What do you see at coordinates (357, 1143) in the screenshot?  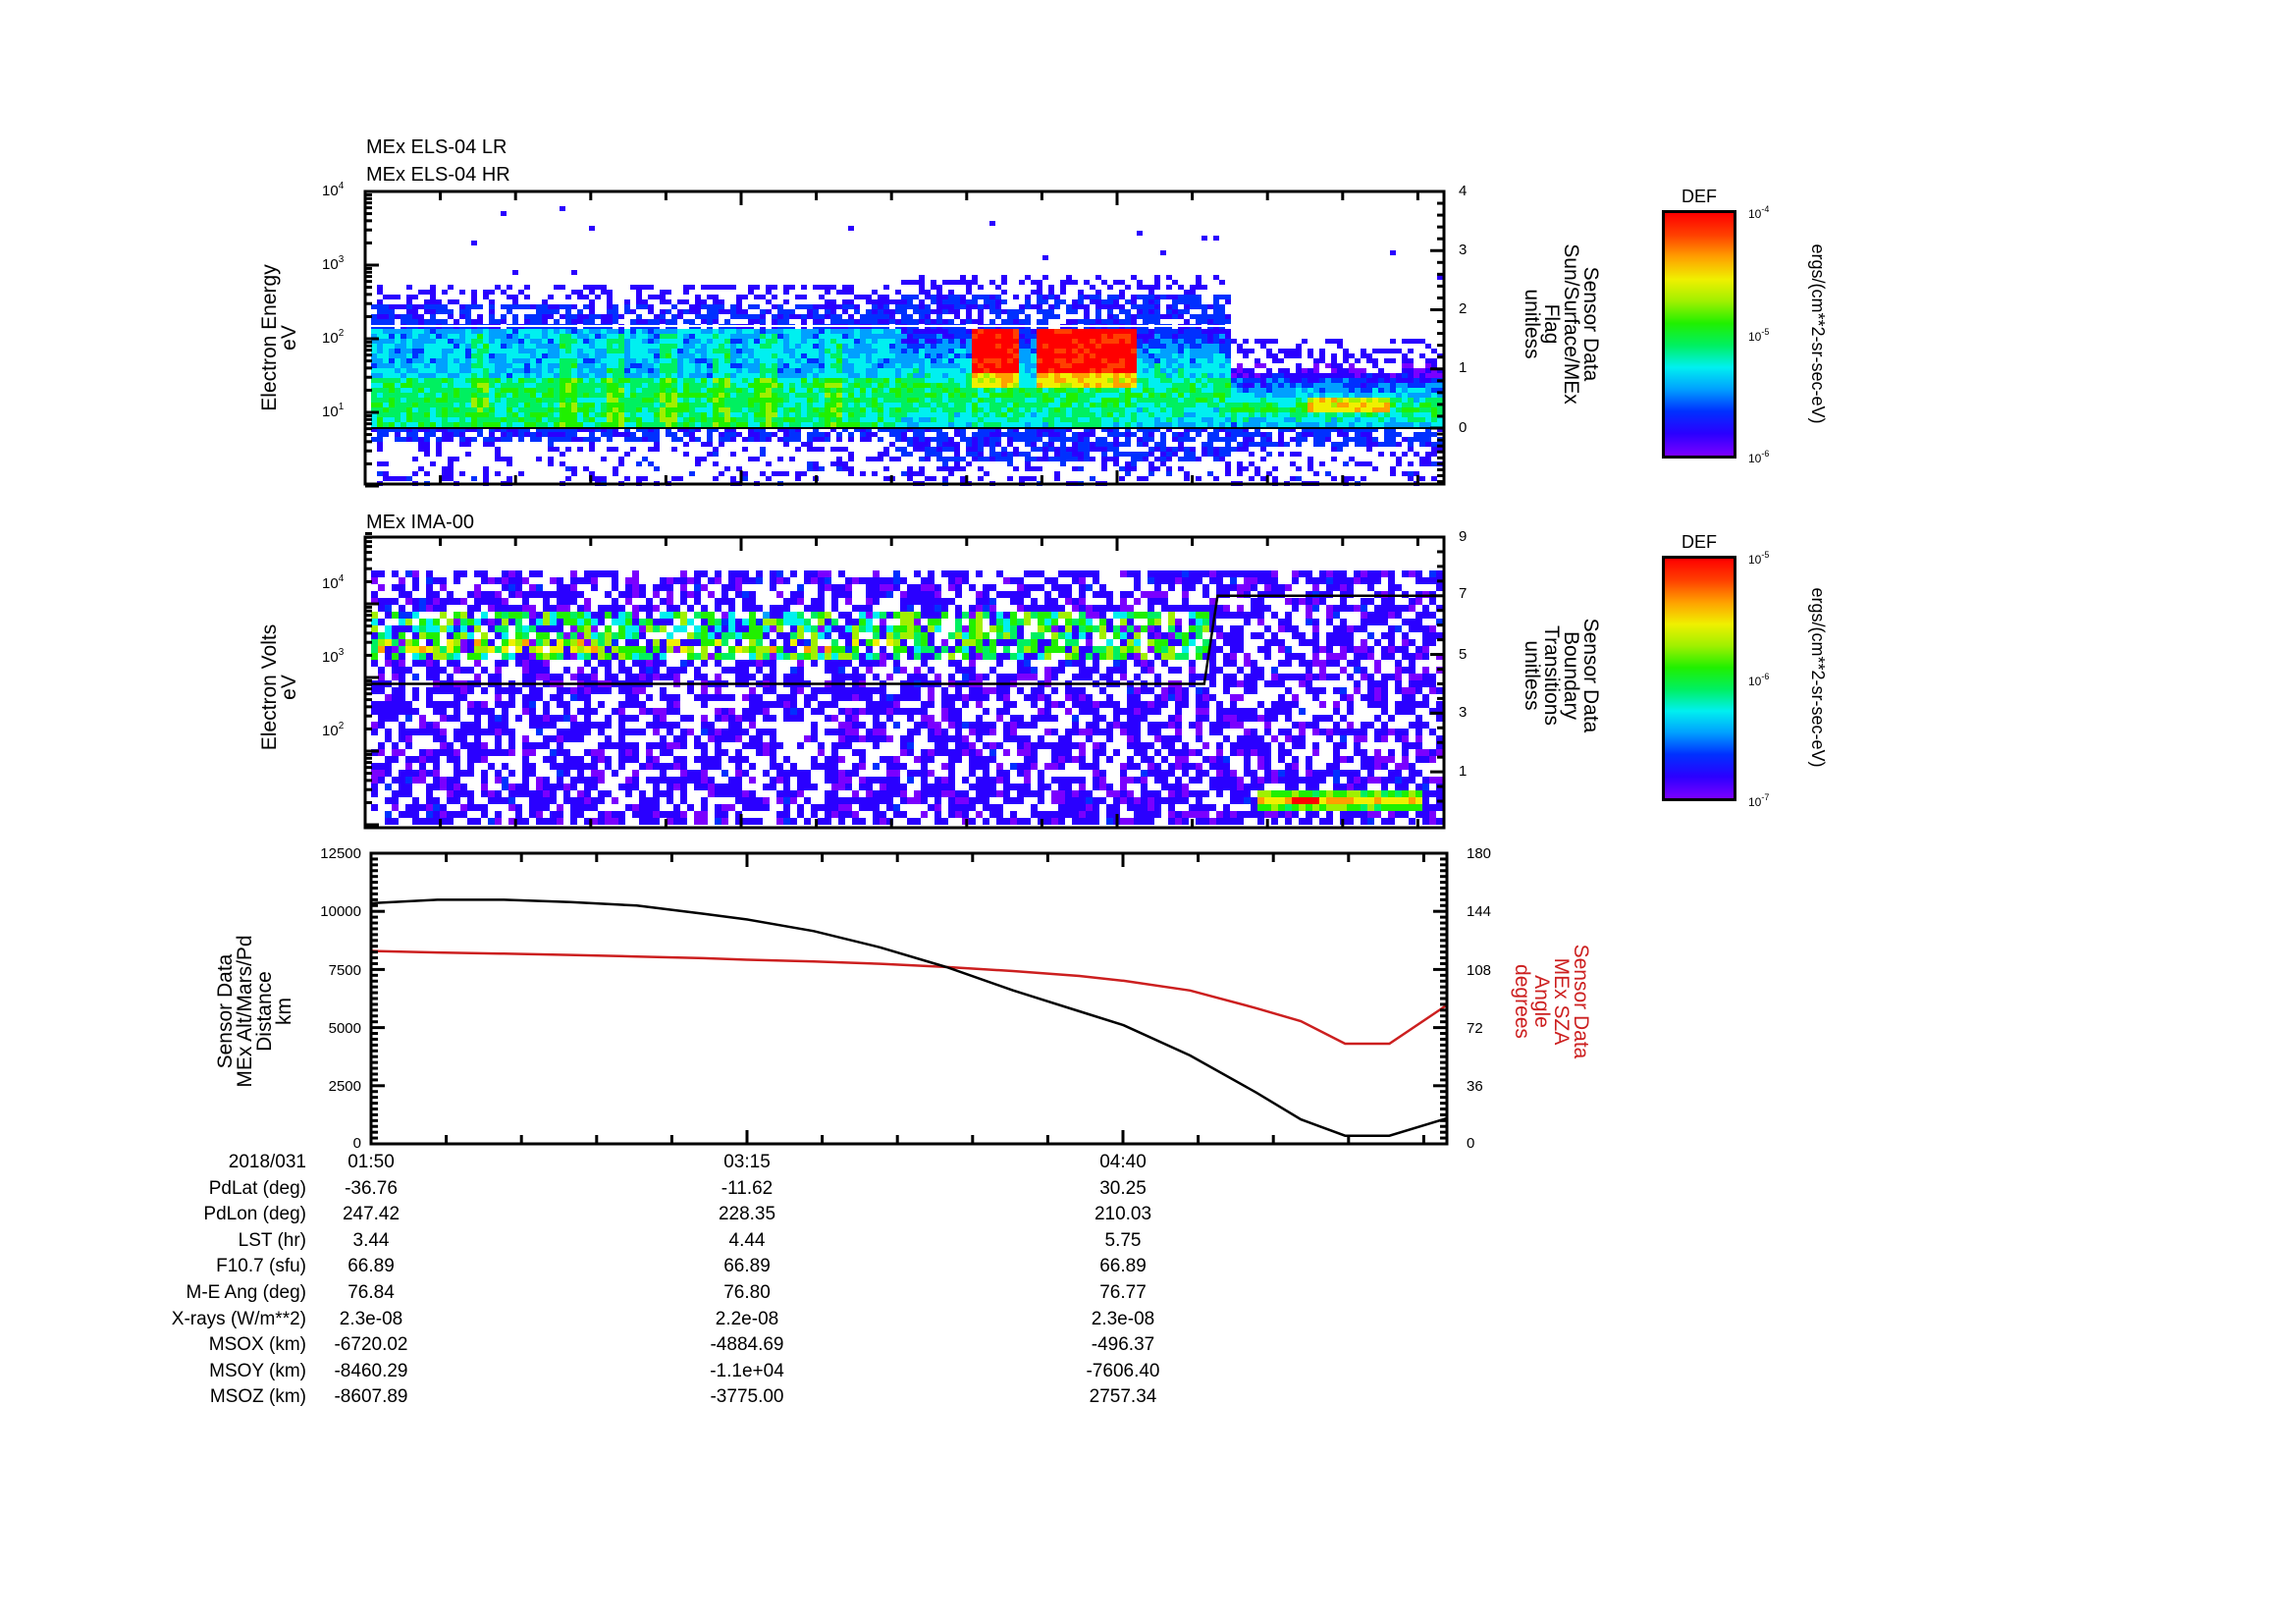 I see `orbit-ytick-0: 0` at bounding box center [357, 1143].